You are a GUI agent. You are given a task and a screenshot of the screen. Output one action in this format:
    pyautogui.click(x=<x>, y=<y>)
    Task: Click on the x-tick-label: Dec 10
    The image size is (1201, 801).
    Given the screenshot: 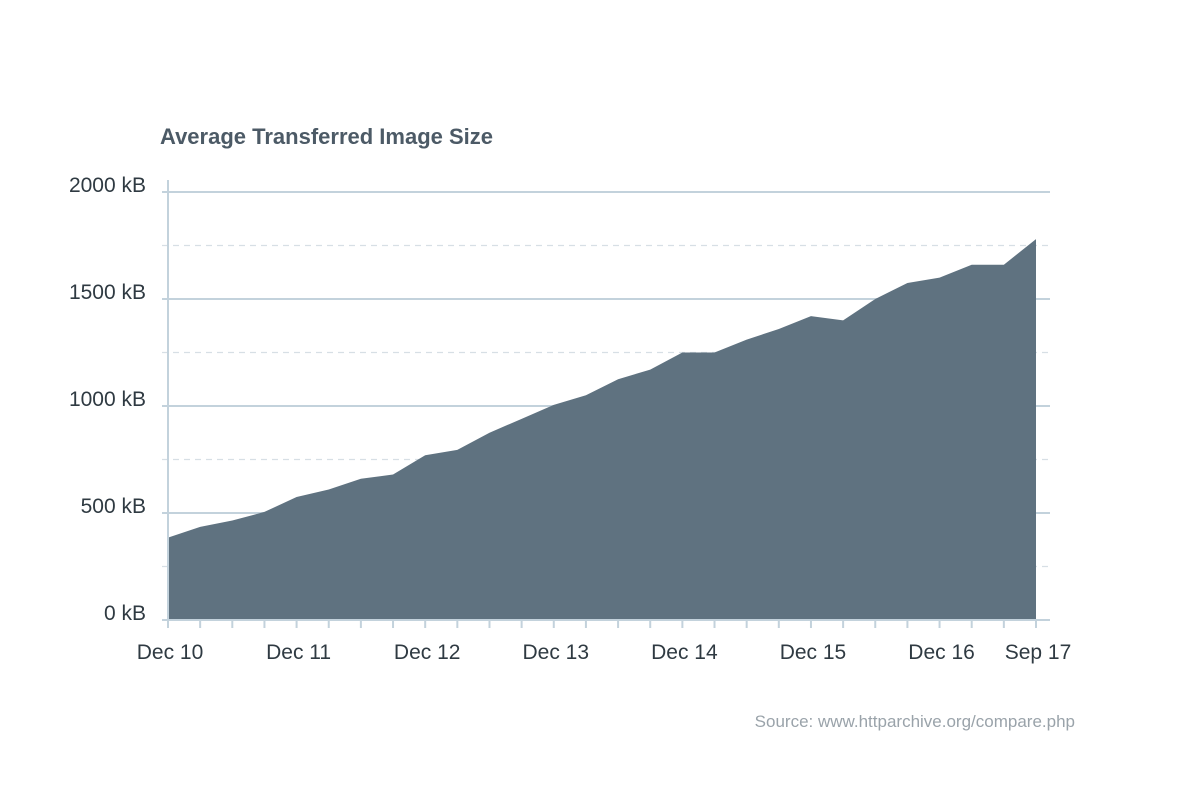 What is the action you would take?
    pyautogui.click(x=170, y=652)
    